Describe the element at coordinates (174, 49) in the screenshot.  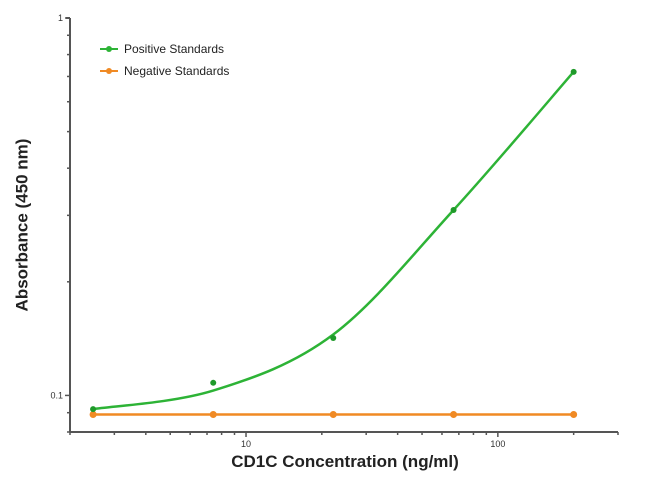
I see `legend-label: Positive Standards` at that location.